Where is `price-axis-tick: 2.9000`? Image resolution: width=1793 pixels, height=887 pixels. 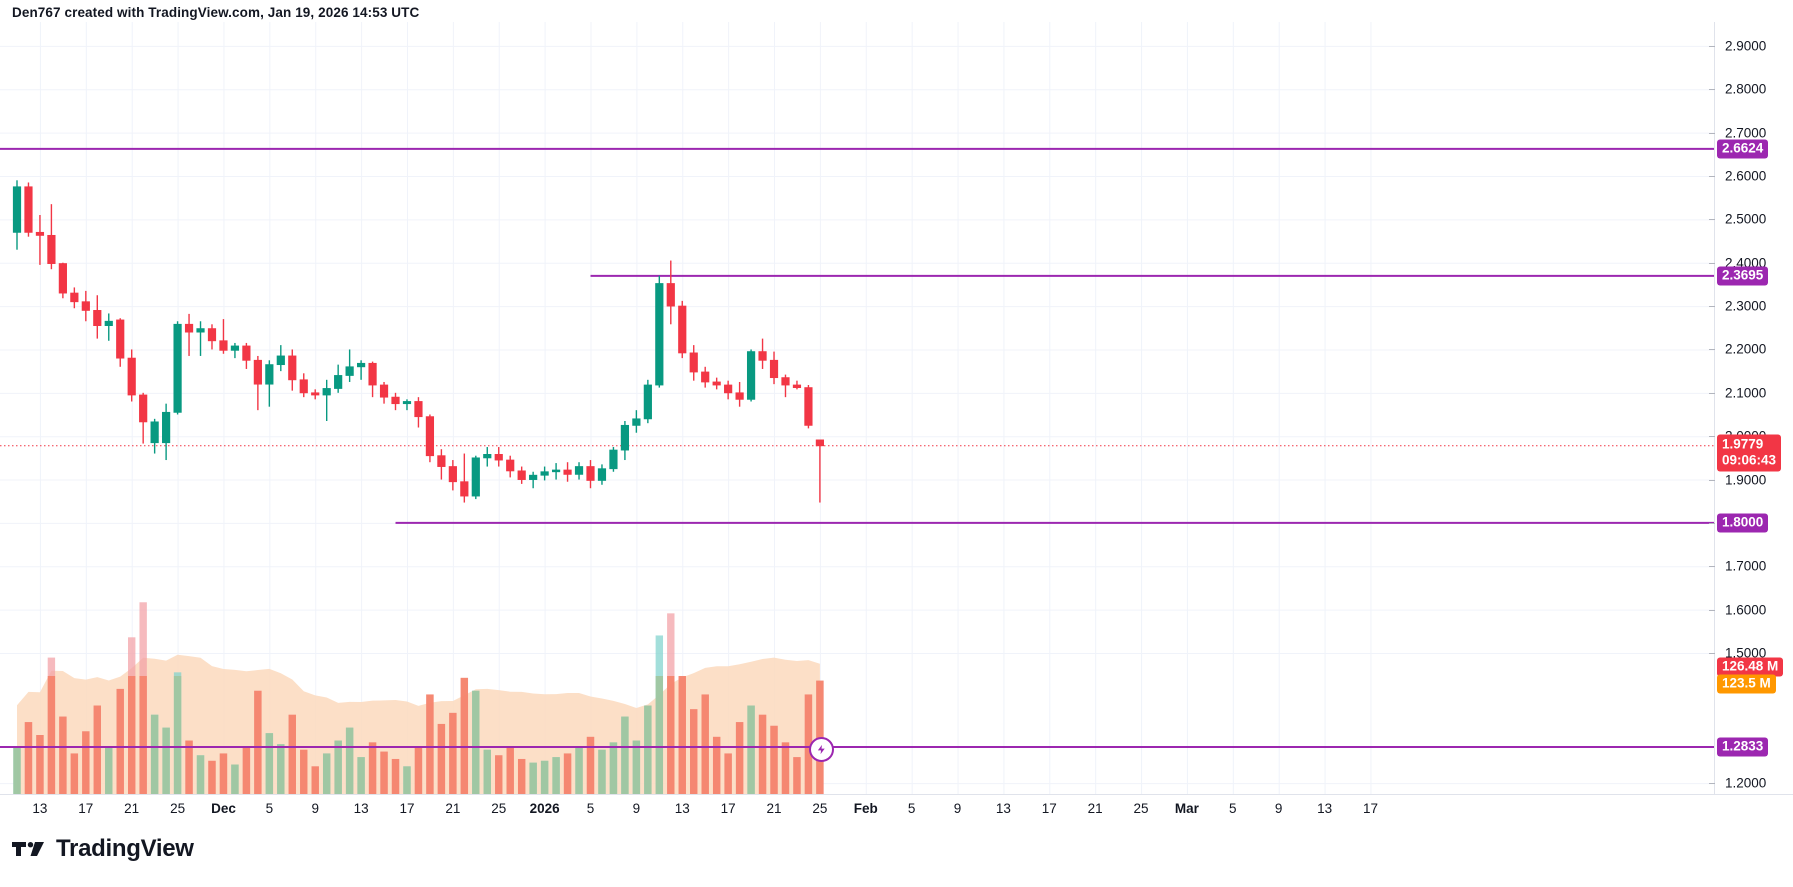
price-axis-tick: 2.9000 is located at coordinates (1746, 46).